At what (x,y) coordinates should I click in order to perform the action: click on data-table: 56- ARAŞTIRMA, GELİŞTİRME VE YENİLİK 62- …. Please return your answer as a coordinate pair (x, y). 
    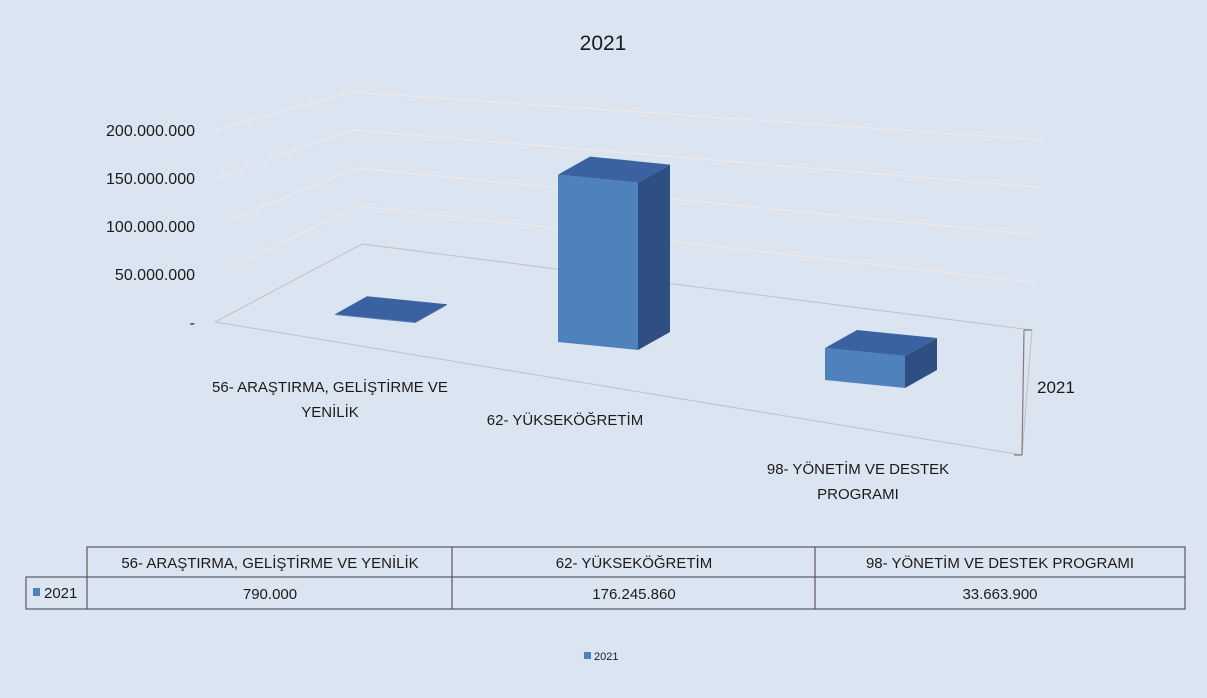
    Looking at the image, I should click on (605, 578).